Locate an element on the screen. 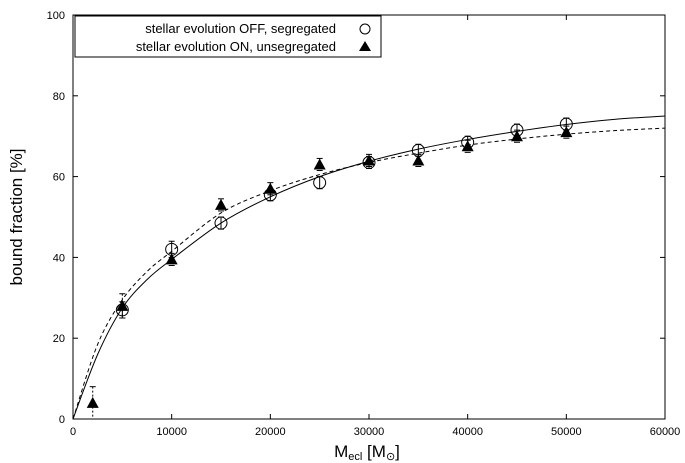  x-tick-label: 10000 is located at coordinates (171, 432).